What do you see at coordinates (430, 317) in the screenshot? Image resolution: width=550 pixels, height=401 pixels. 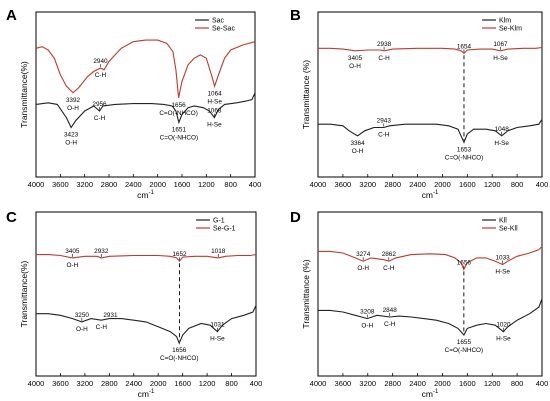 I see `series-line-kll` at bounding box center [430, 317].